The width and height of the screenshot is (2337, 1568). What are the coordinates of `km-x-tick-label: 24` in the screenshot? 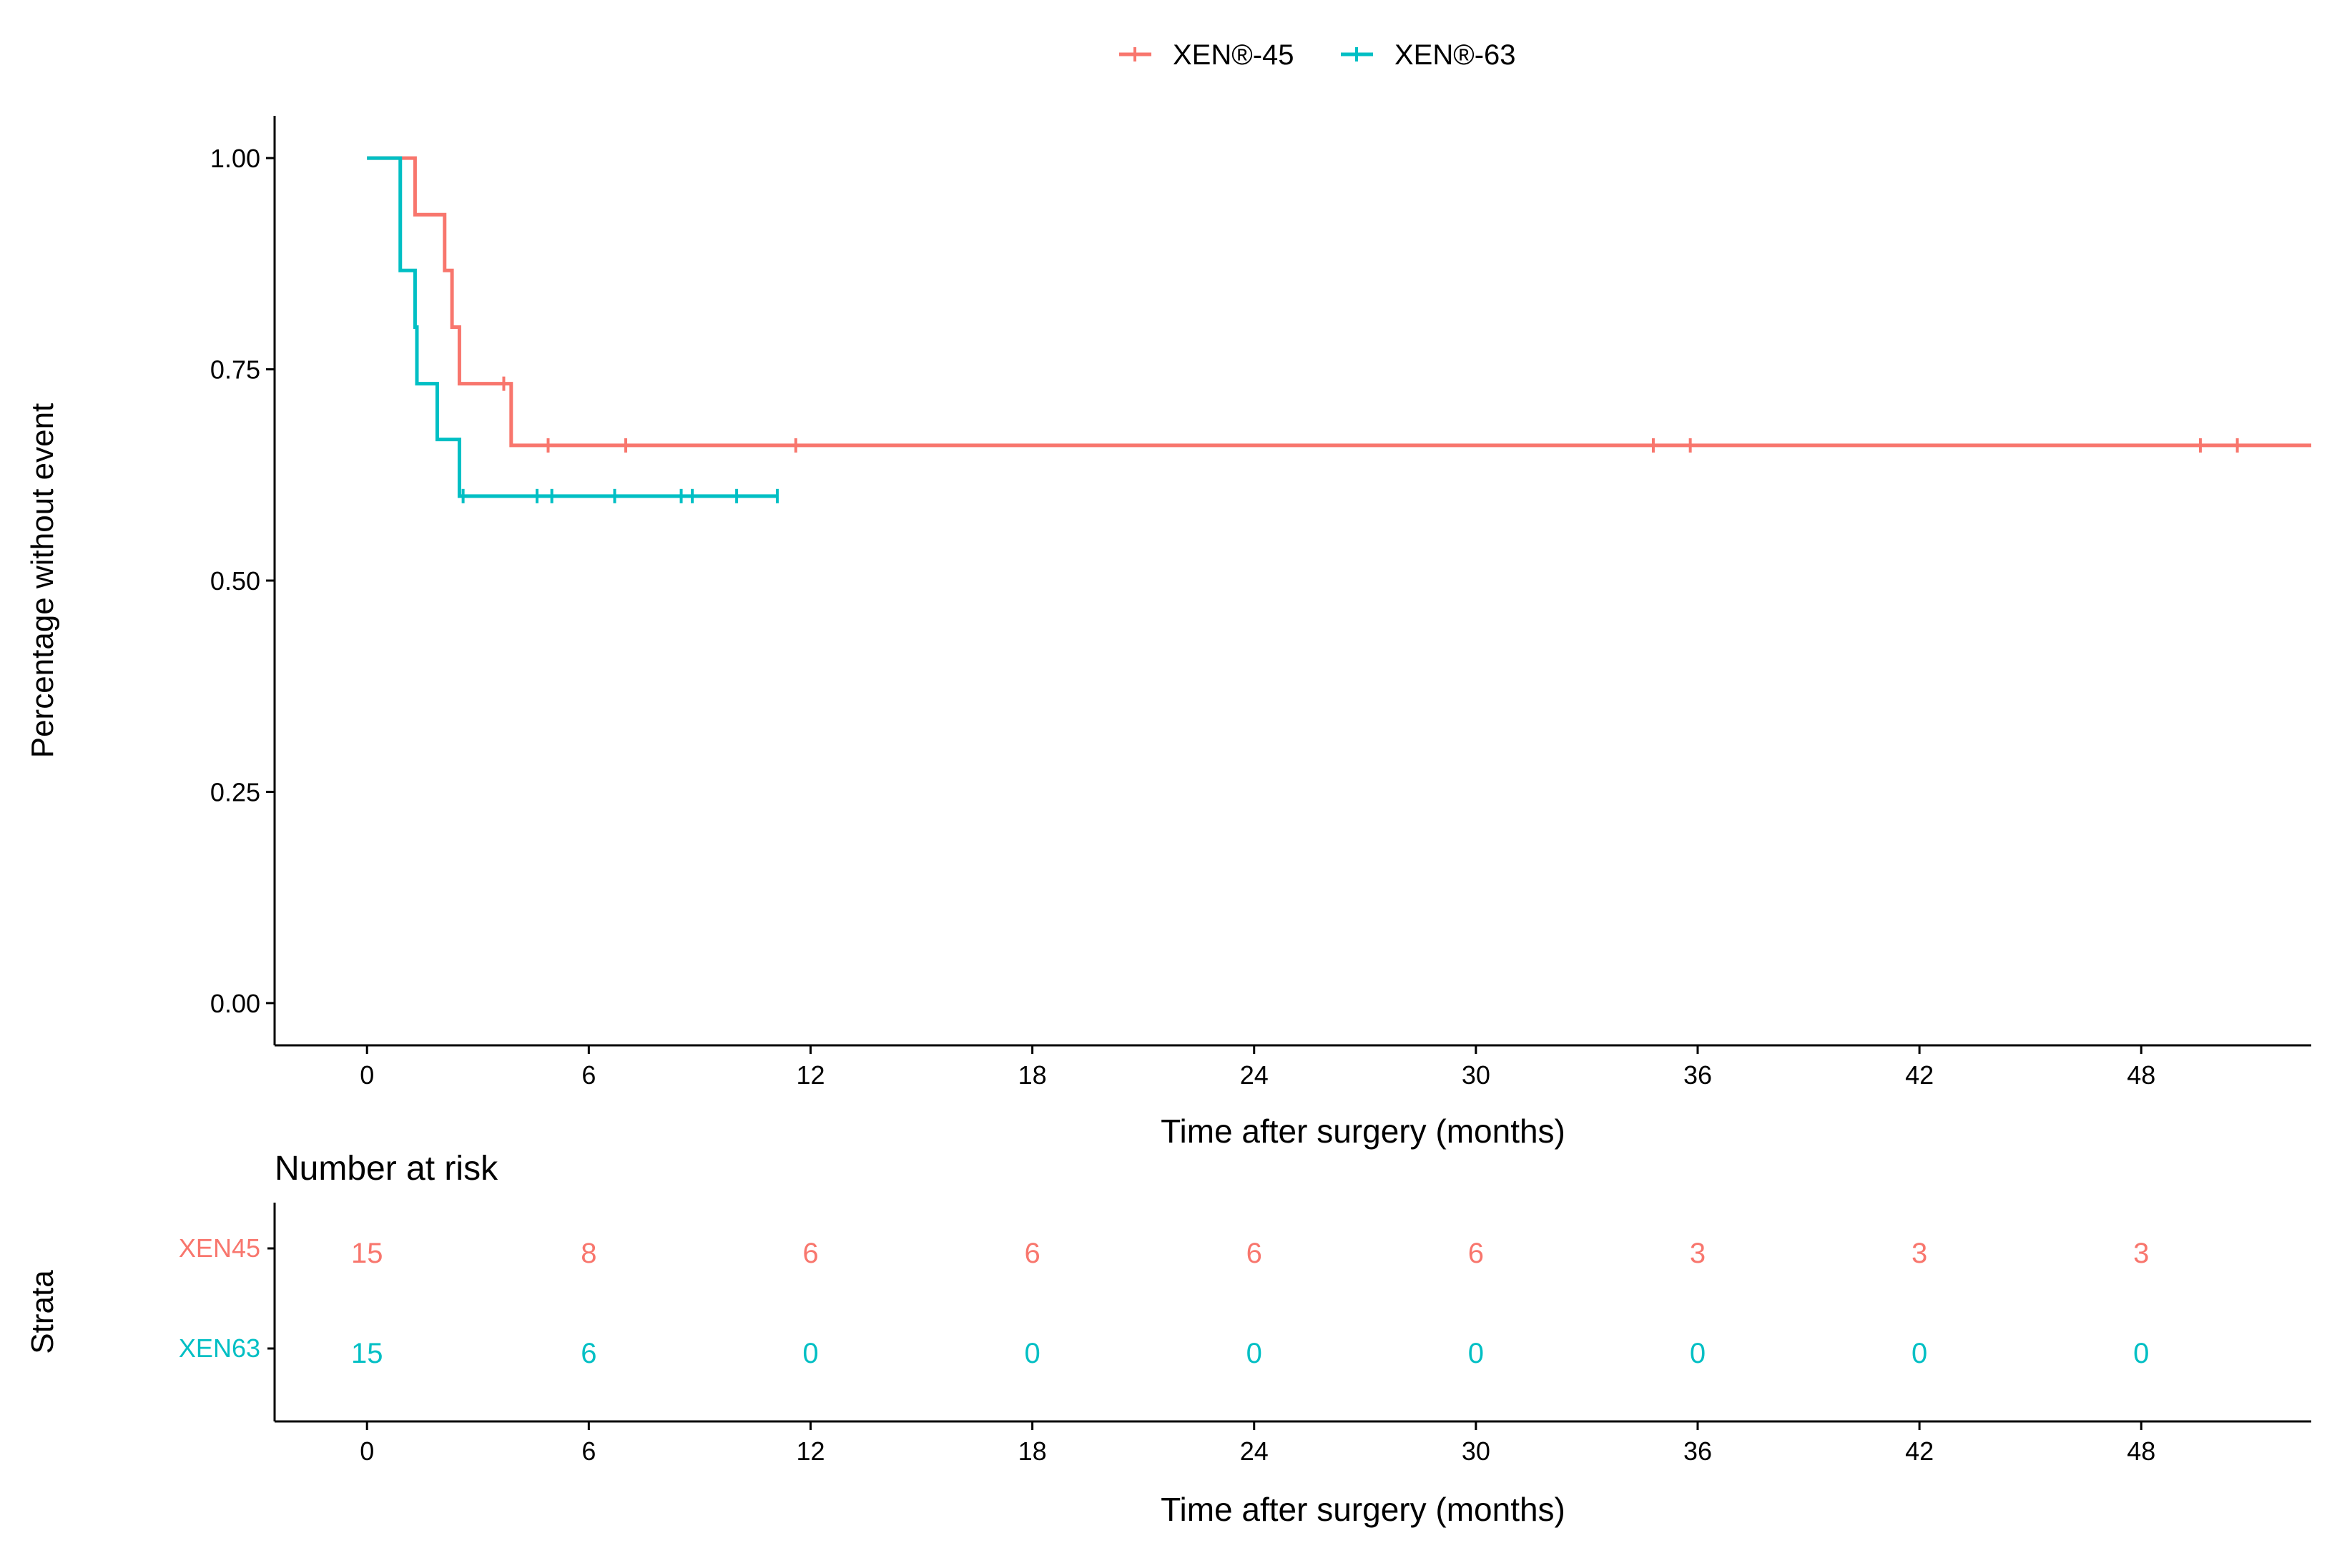 It's located at (1254, 1075).